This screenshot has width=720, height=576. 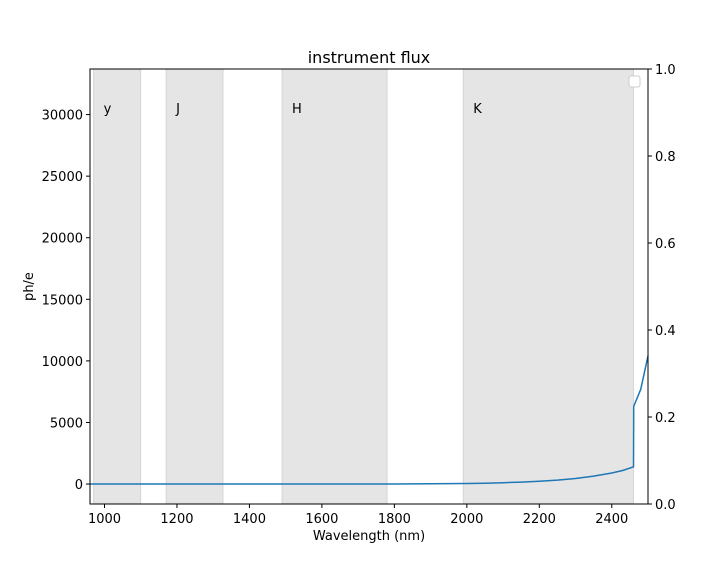 I want to click on x-axis-label: Wavelength (nm), so click(x=369, y=536).